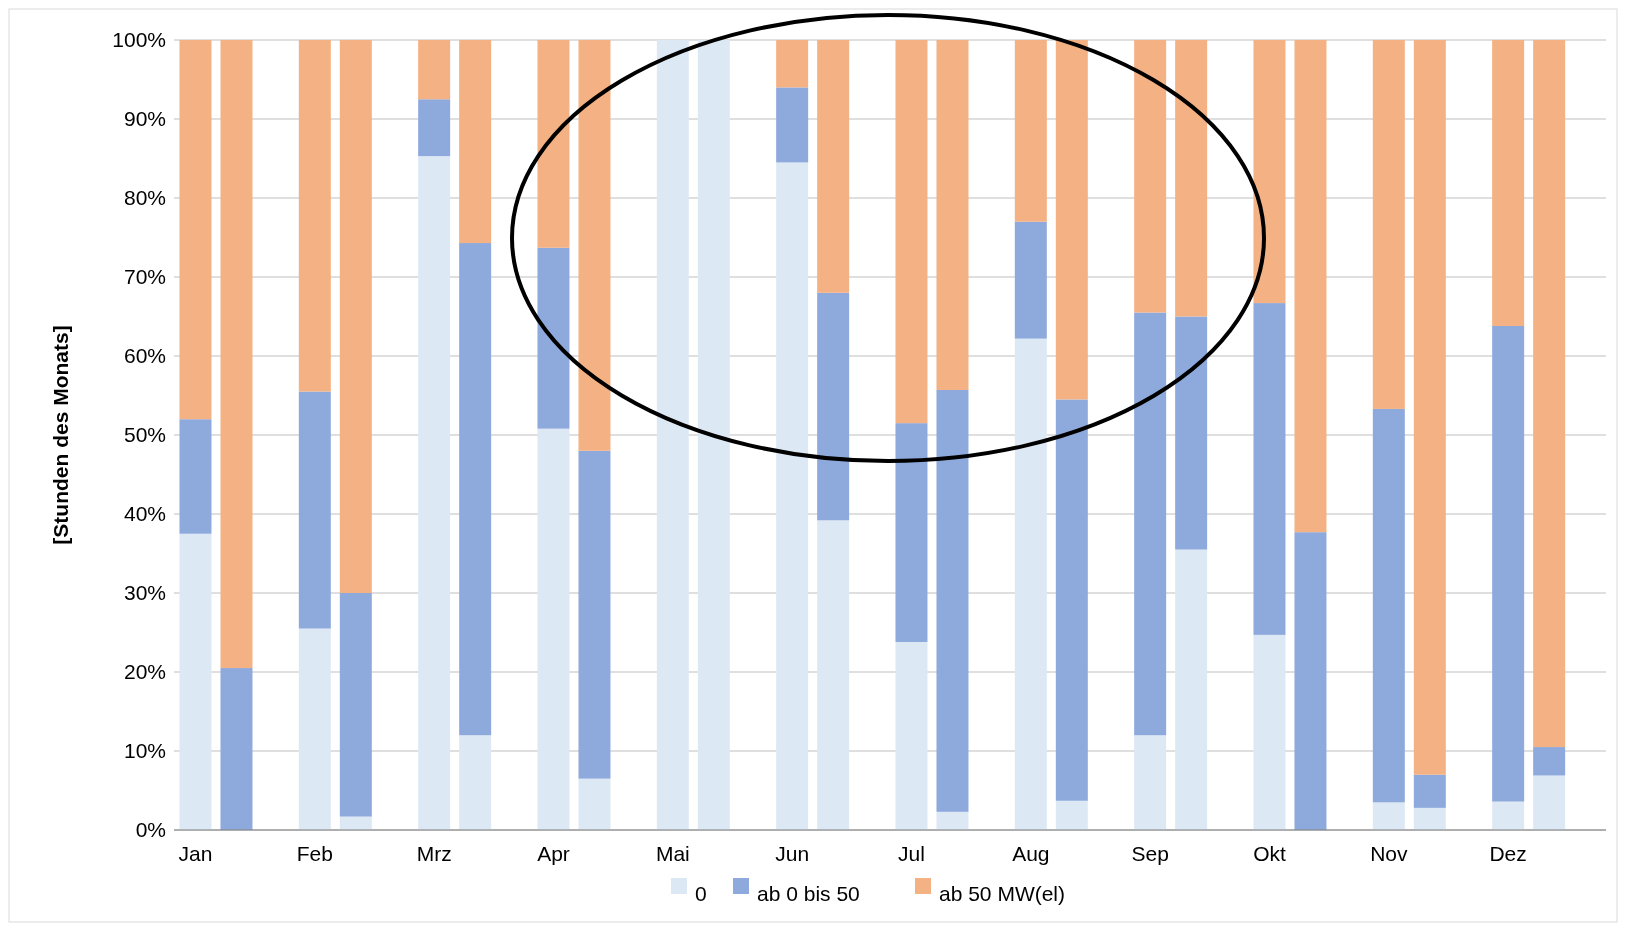 Image resolution: width=1630 pixels, height=935 pixels. Describe the element at coordinates (672, 853) in the screenshot. I see `x-tick-label: Mai` at that location.